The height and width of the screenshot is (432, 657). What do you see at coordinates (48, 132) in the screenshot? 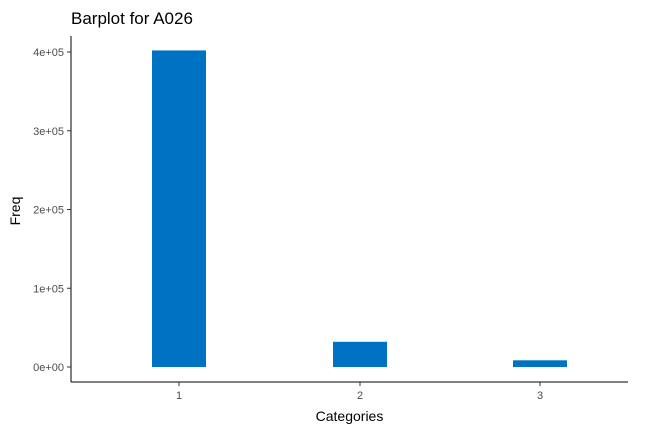
I see `y-tick-label: 3e+05` at bounding box center [48, 132].